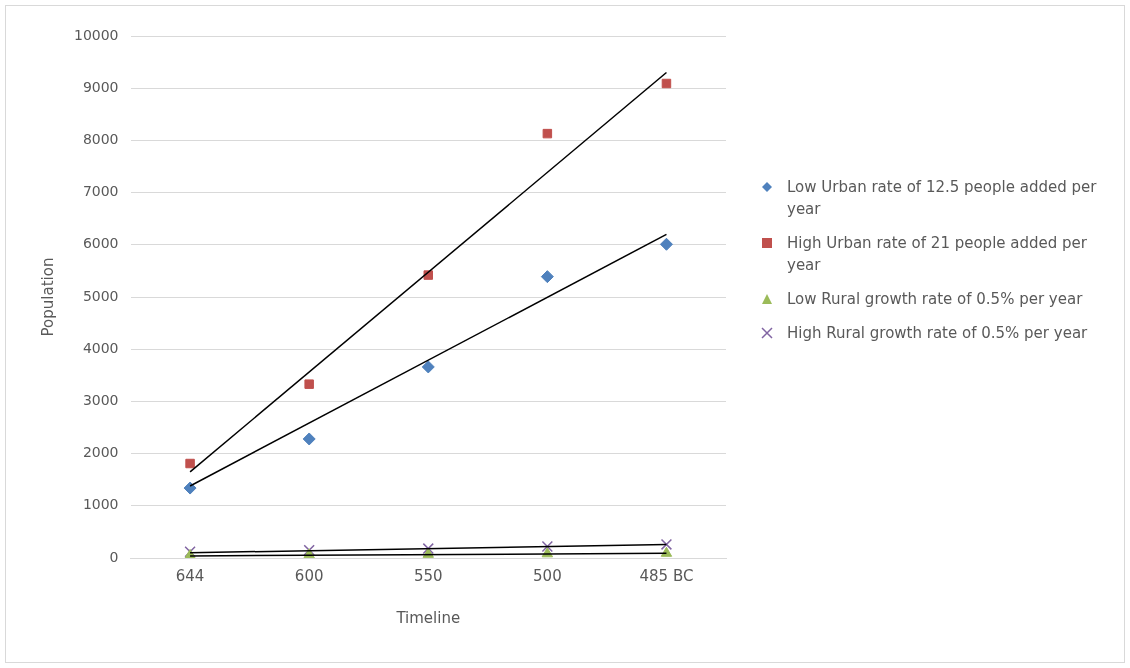 The image size is (1130, 668). What do you see at coordinates (935, 299) in the screenshot?
I see `legend-label: Low Rural growth rate of 0.5% per year` at bounding box center [935, 299].